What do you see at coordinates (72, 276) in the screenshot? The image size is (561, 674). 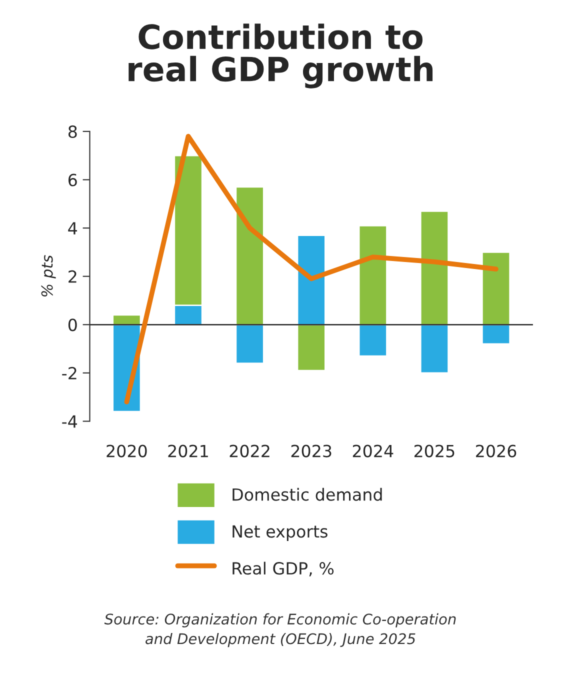 I see `y-tick-label: 2` at bounding box center [72, 276].